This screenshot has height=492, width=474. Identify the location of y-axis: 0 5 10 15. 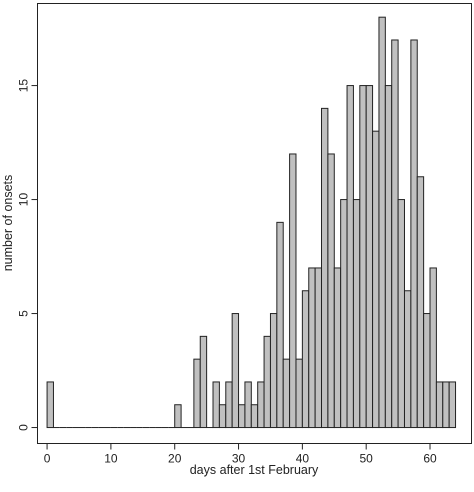
(27, 255).